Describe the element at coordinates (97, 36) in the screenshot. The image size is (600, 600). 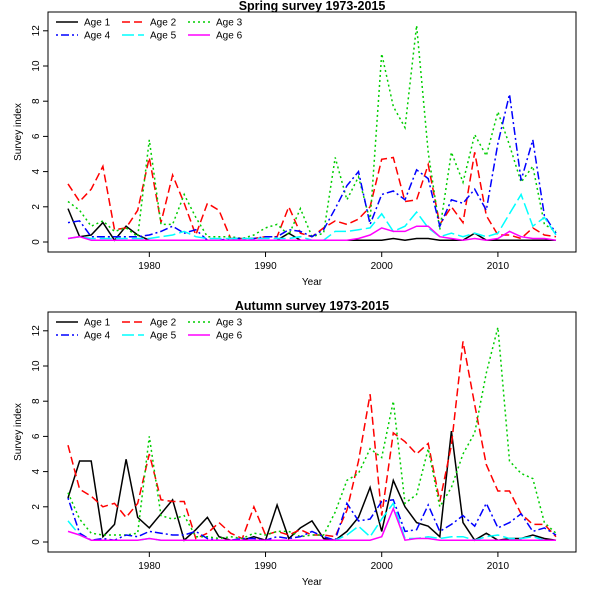
I see `spring-legend-label-age-4: Age 4` at that location.